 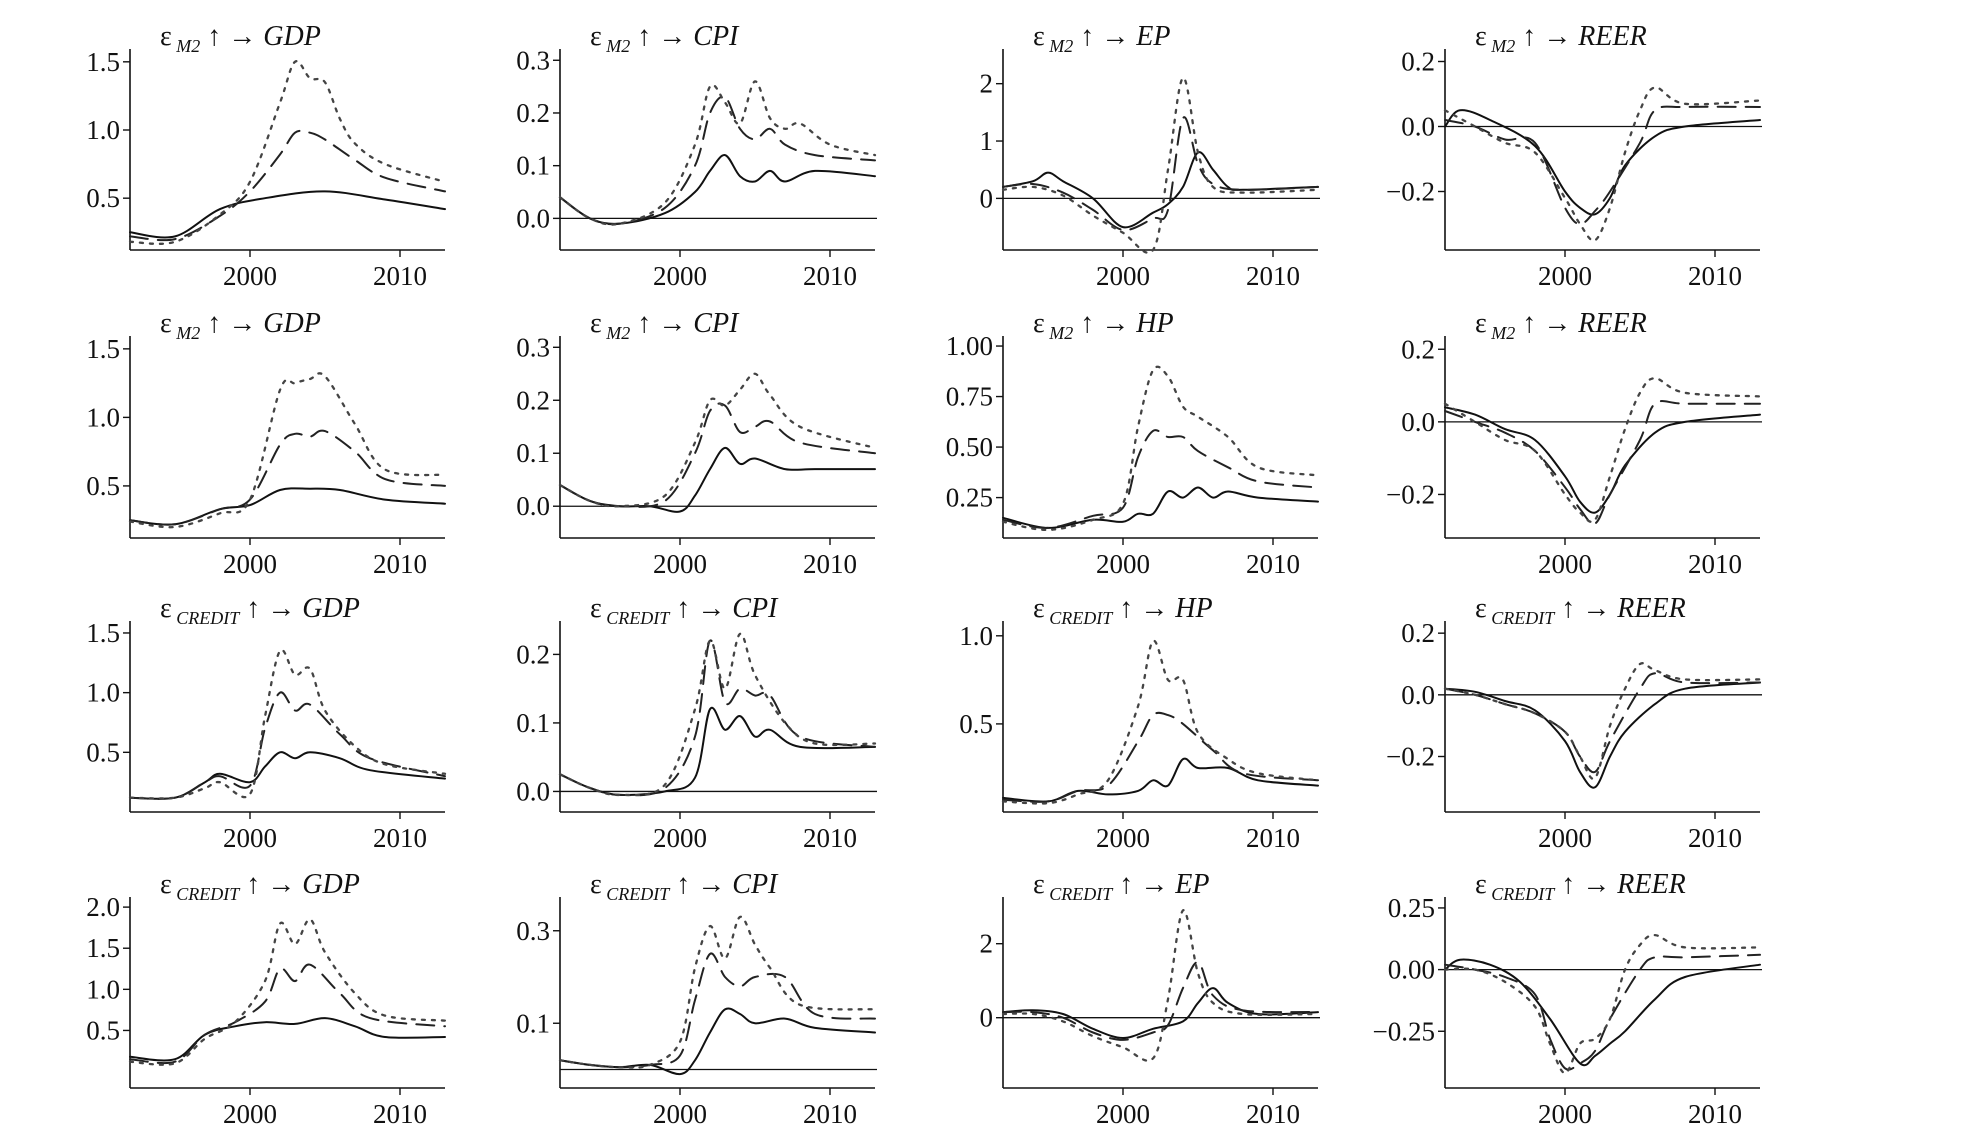 I want to click on irf-panel: 0.0 0.1 0.2 0.3 2000 2010 ε M2 ↑ → CPI, so click(x=696, y=443).